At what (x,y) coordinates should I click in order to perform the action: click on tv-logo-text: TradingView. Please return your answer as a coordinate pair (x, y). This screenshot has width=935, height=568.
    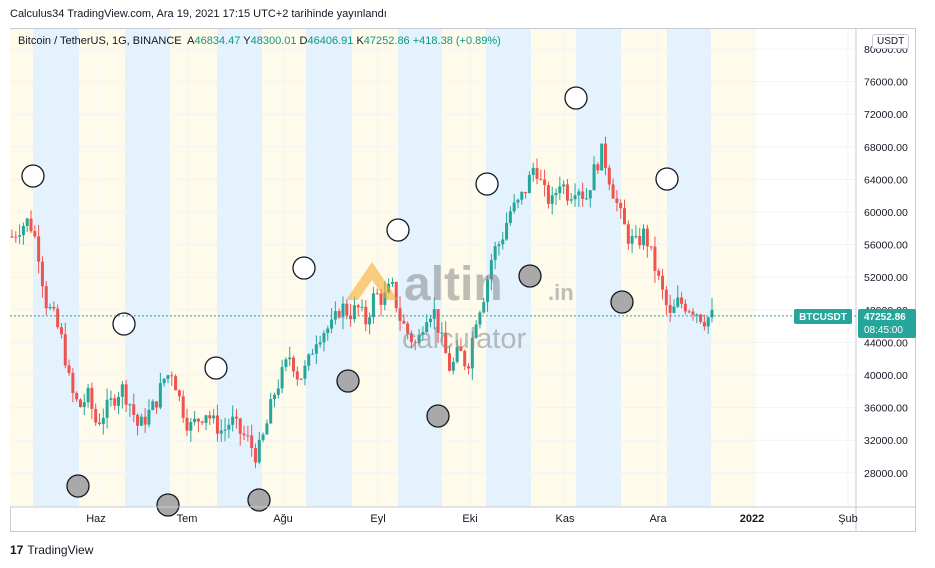
    Looking at the image, I should click on (60, 550).